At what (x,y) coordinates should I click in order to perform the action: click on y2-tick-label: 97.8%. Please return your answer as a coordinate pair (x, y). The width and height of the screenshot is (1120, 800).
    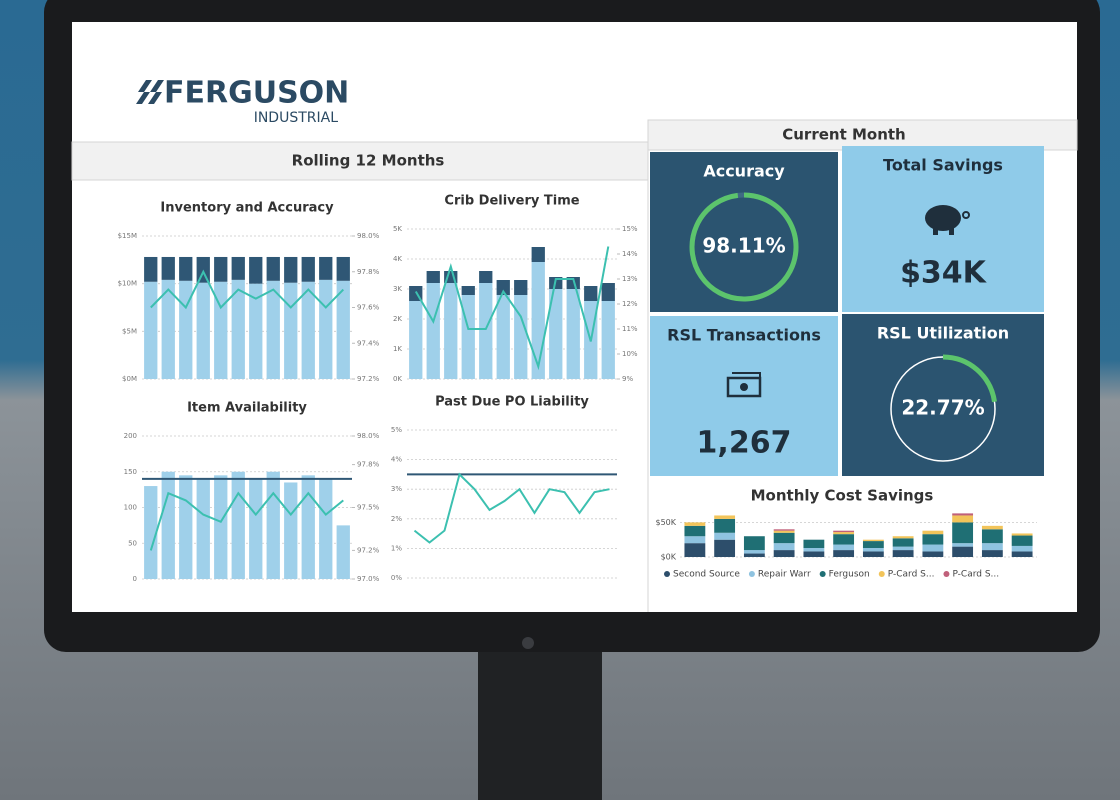
    Looking at the image, I should click on (368, 465).